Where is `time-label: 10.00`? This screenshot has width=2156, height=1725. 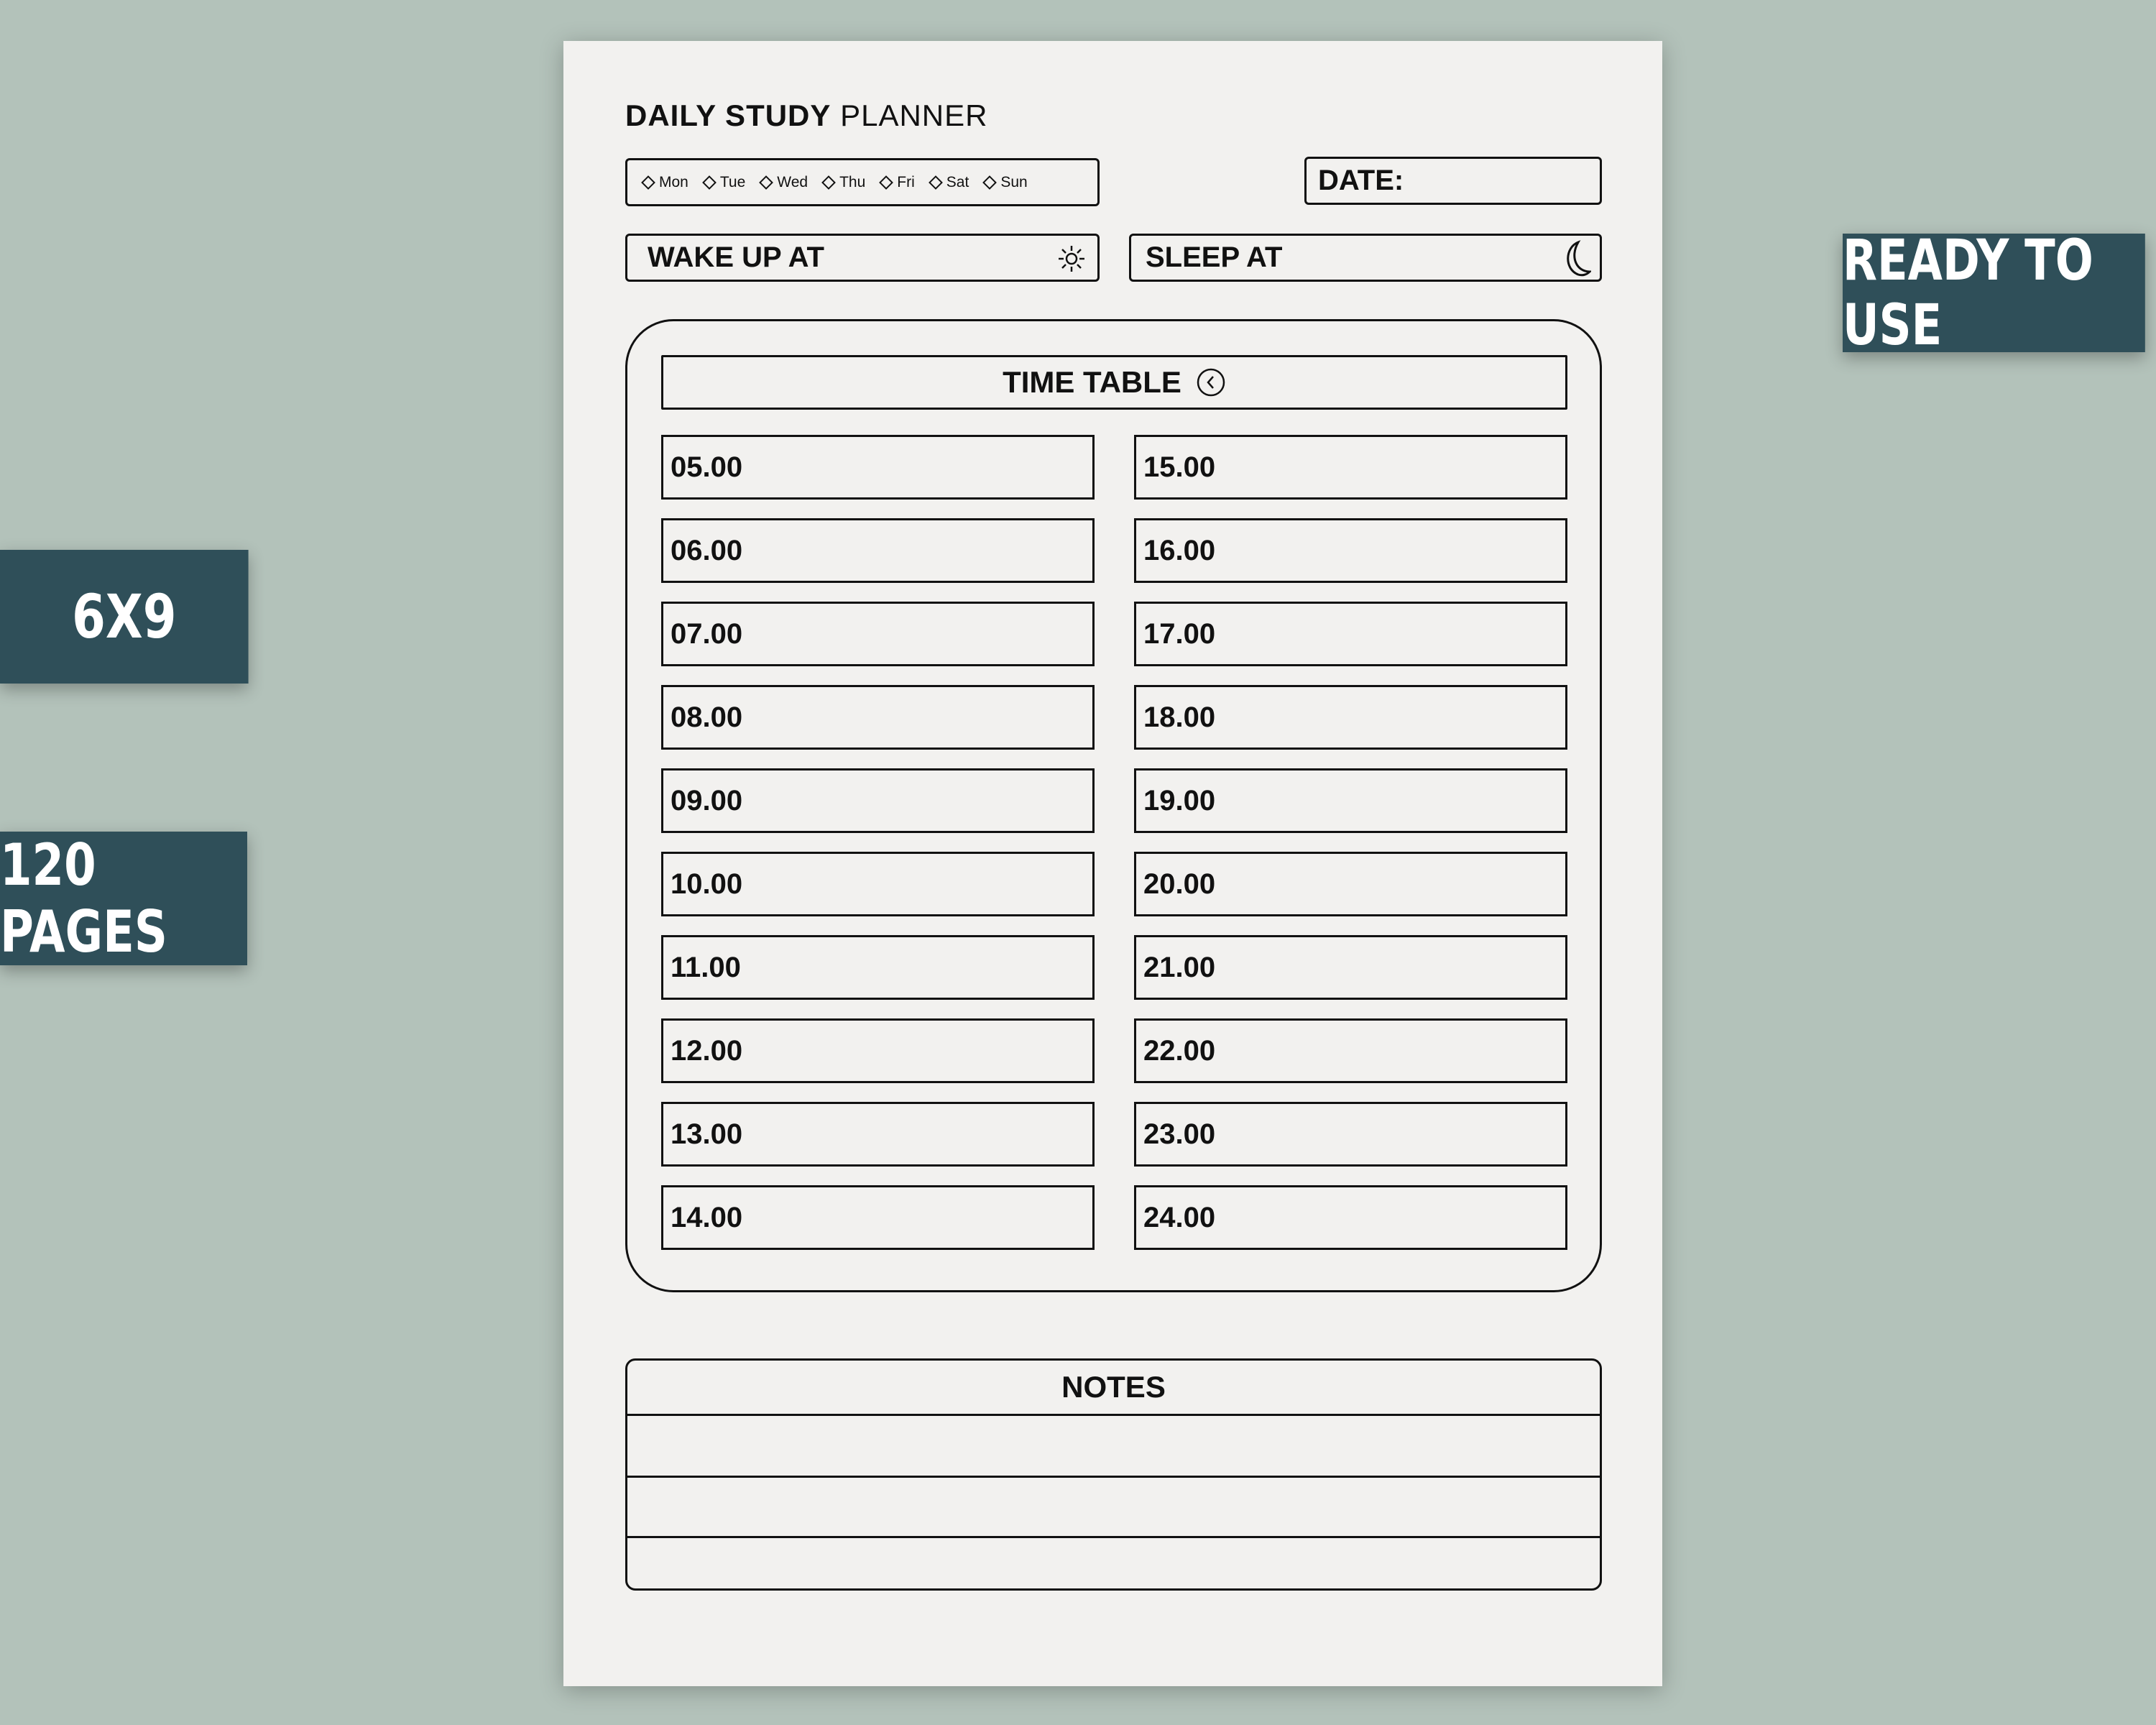
time-label: 10.00 is located at coordinates (707, 884).